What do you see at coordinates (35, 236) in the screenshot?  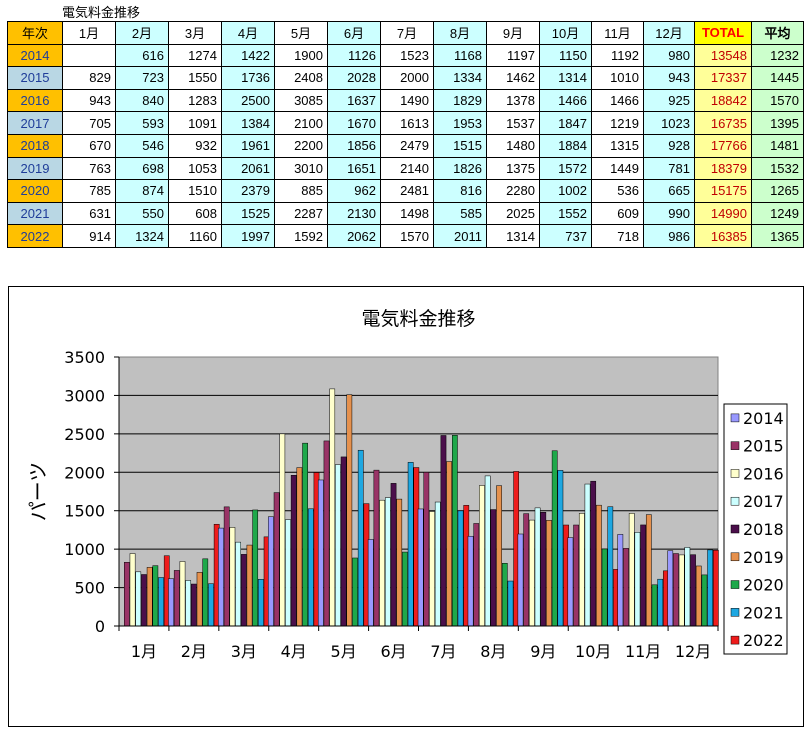 I see `year-cell: 2022` at bounding box center [35, 236].